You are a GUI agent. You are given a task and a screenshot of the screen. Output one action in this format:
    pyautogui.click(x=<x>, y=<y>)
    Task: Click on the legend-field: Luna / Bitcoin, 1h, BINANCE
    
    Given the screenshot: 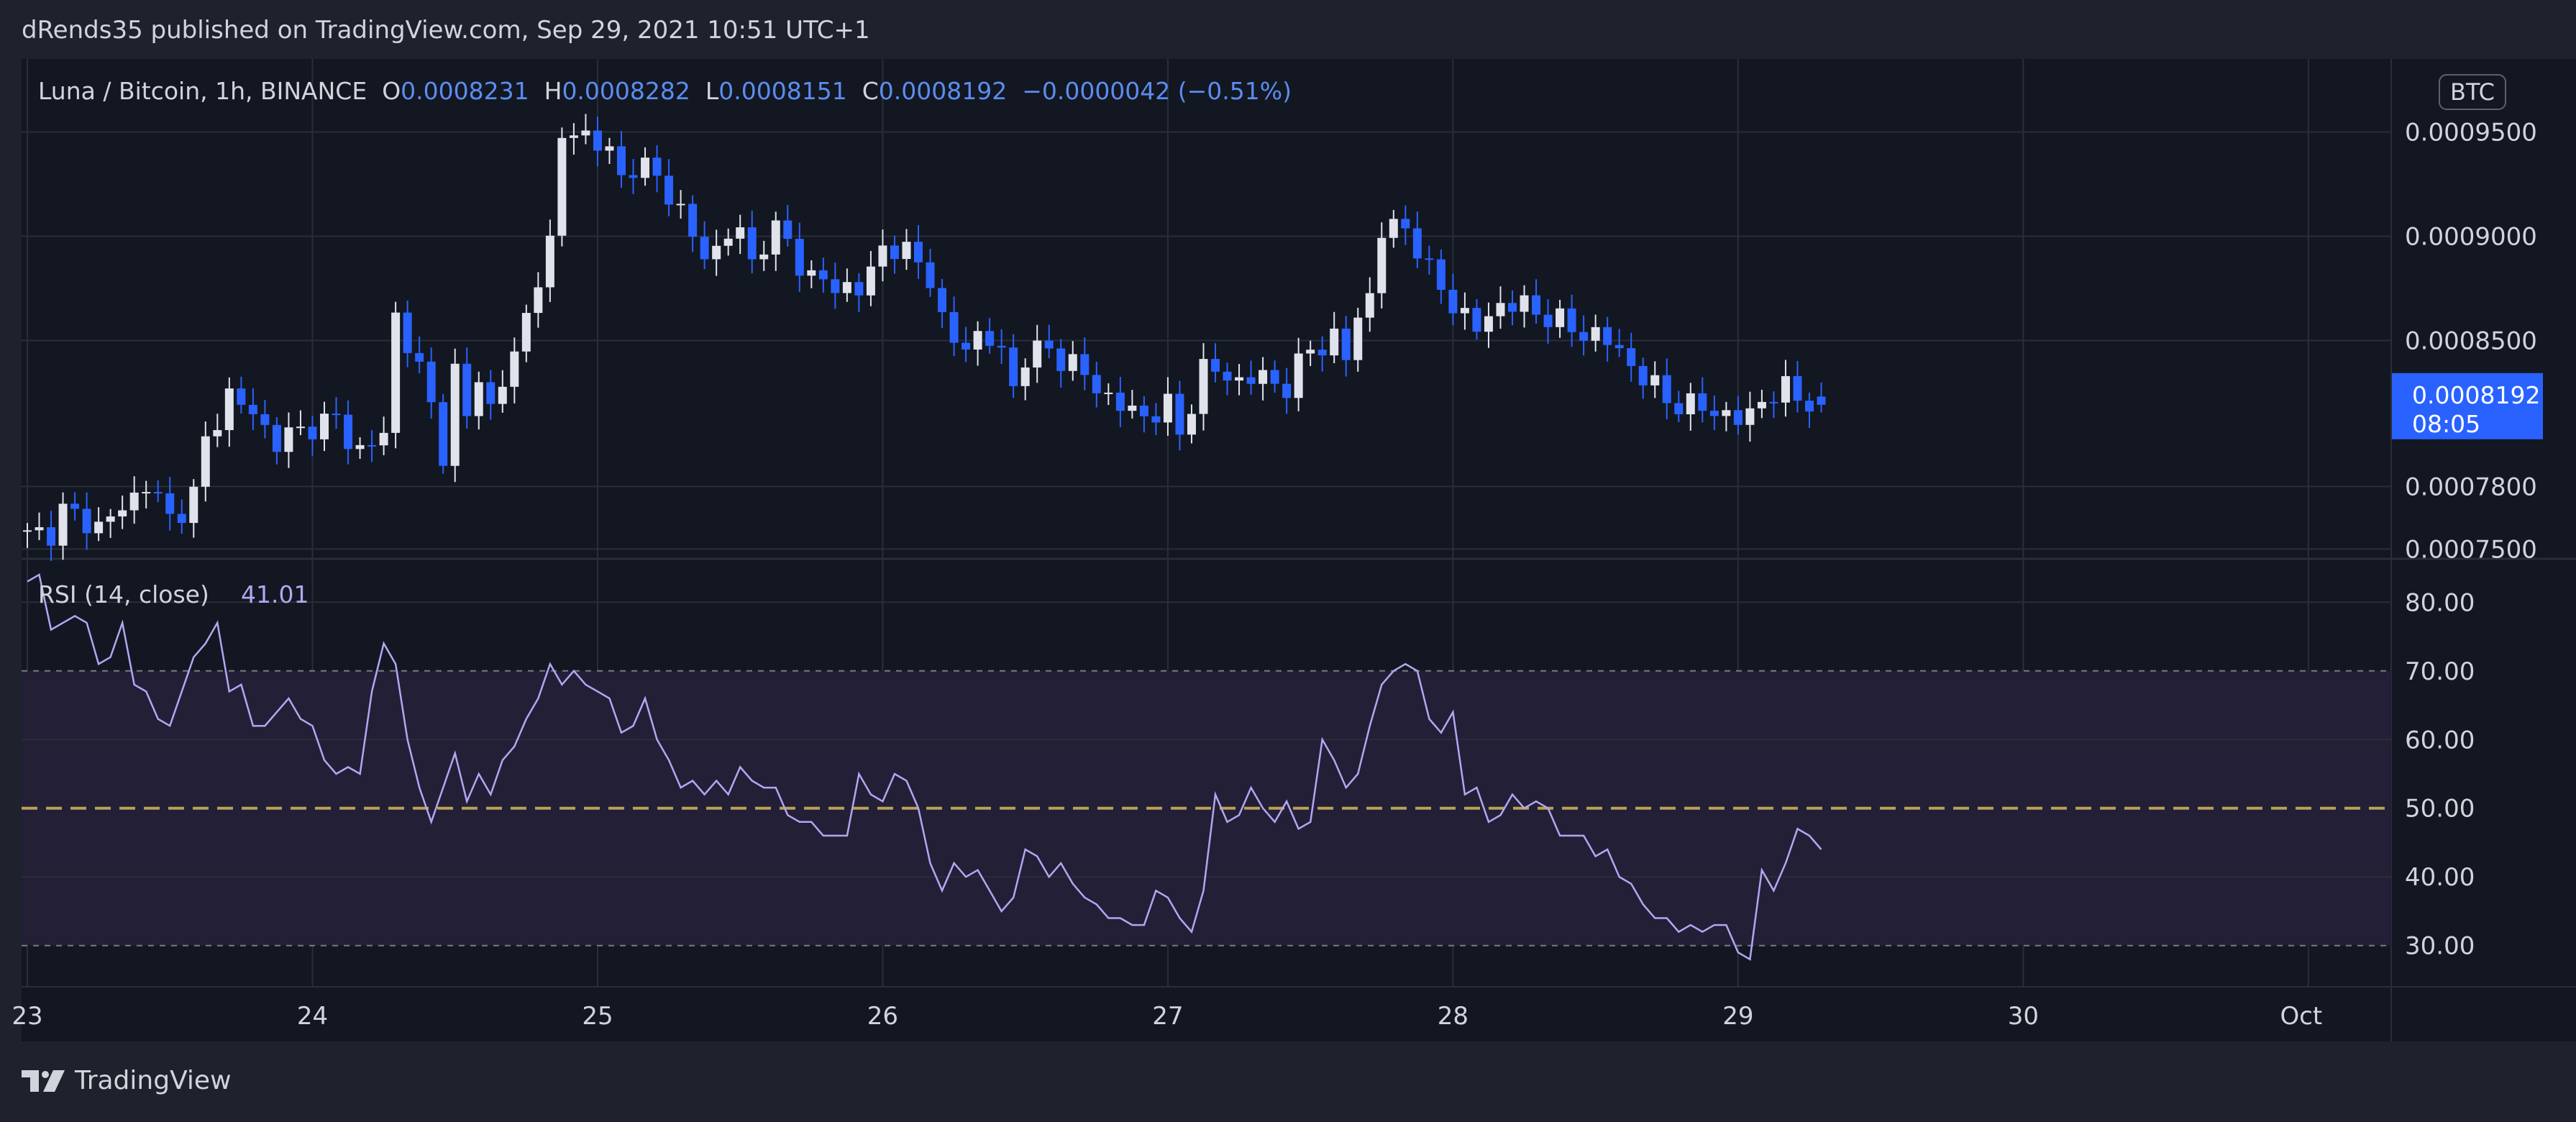 What is the action you would take?
    pyautogui.click(x=210, y=91)
    